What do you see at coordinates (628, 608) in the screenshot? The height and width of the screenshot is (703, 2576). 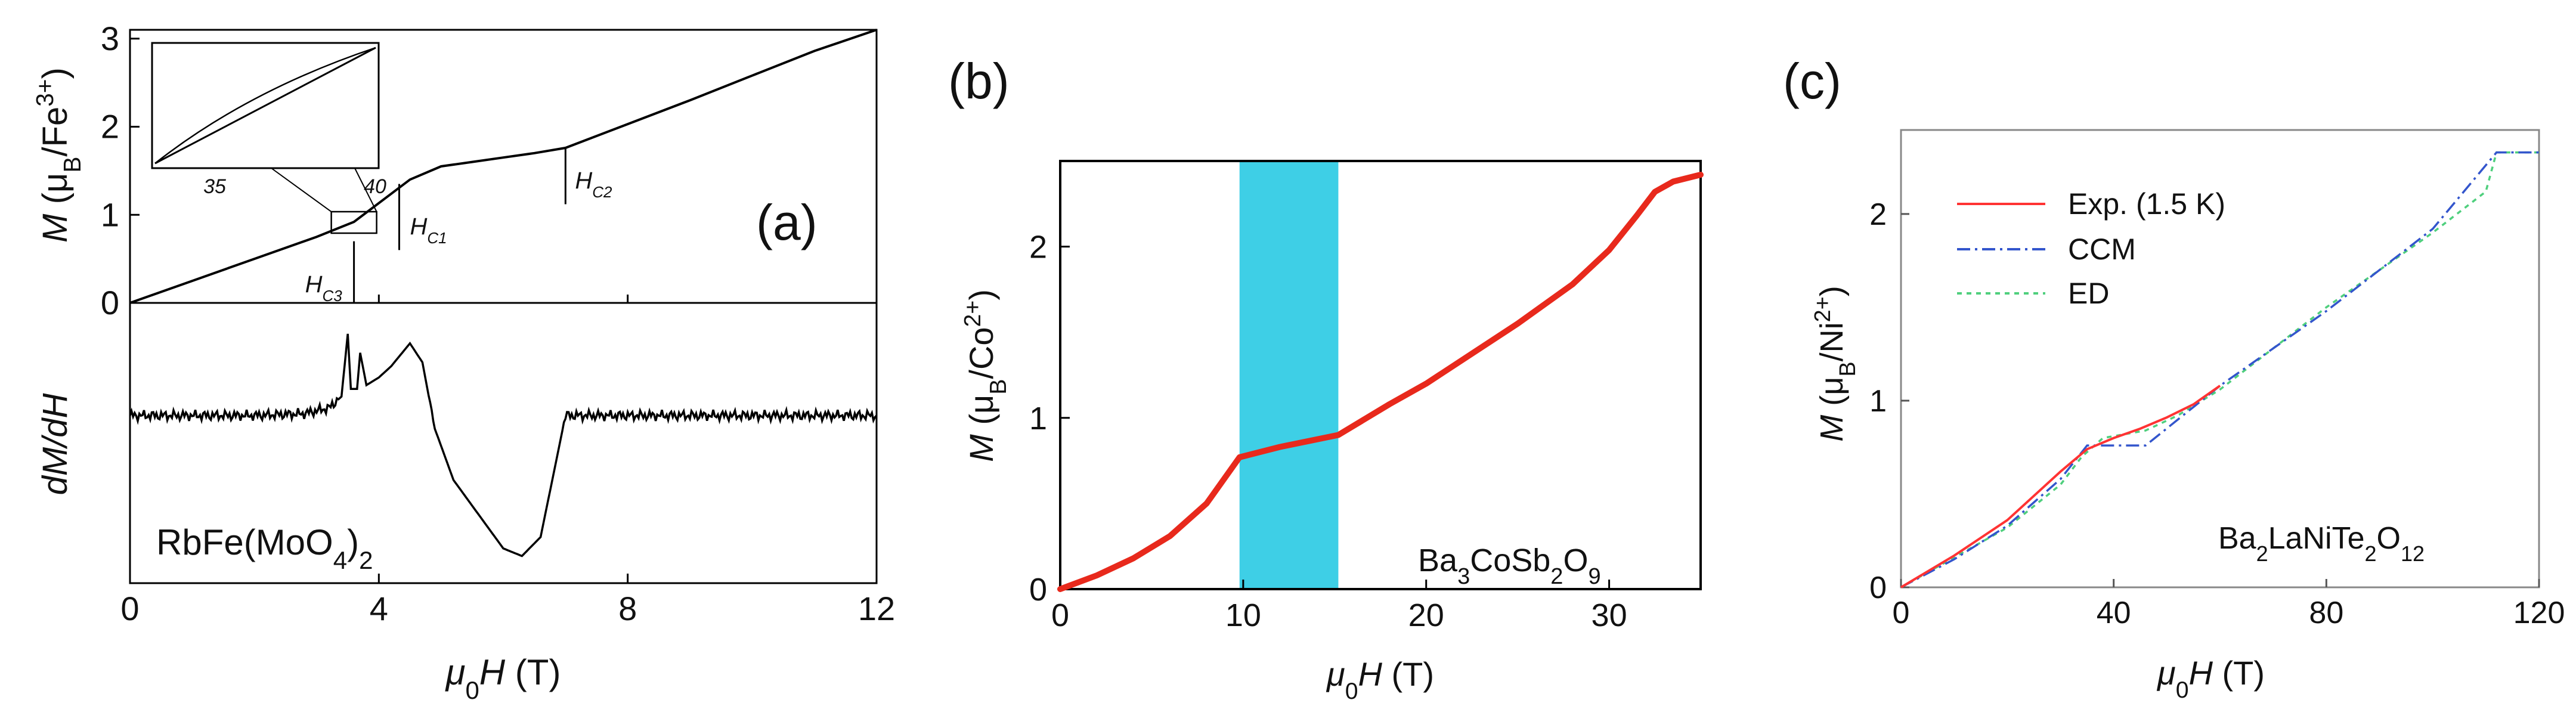 I see `panel-a-xtick-label: 8` at bounding box center [628, 608].